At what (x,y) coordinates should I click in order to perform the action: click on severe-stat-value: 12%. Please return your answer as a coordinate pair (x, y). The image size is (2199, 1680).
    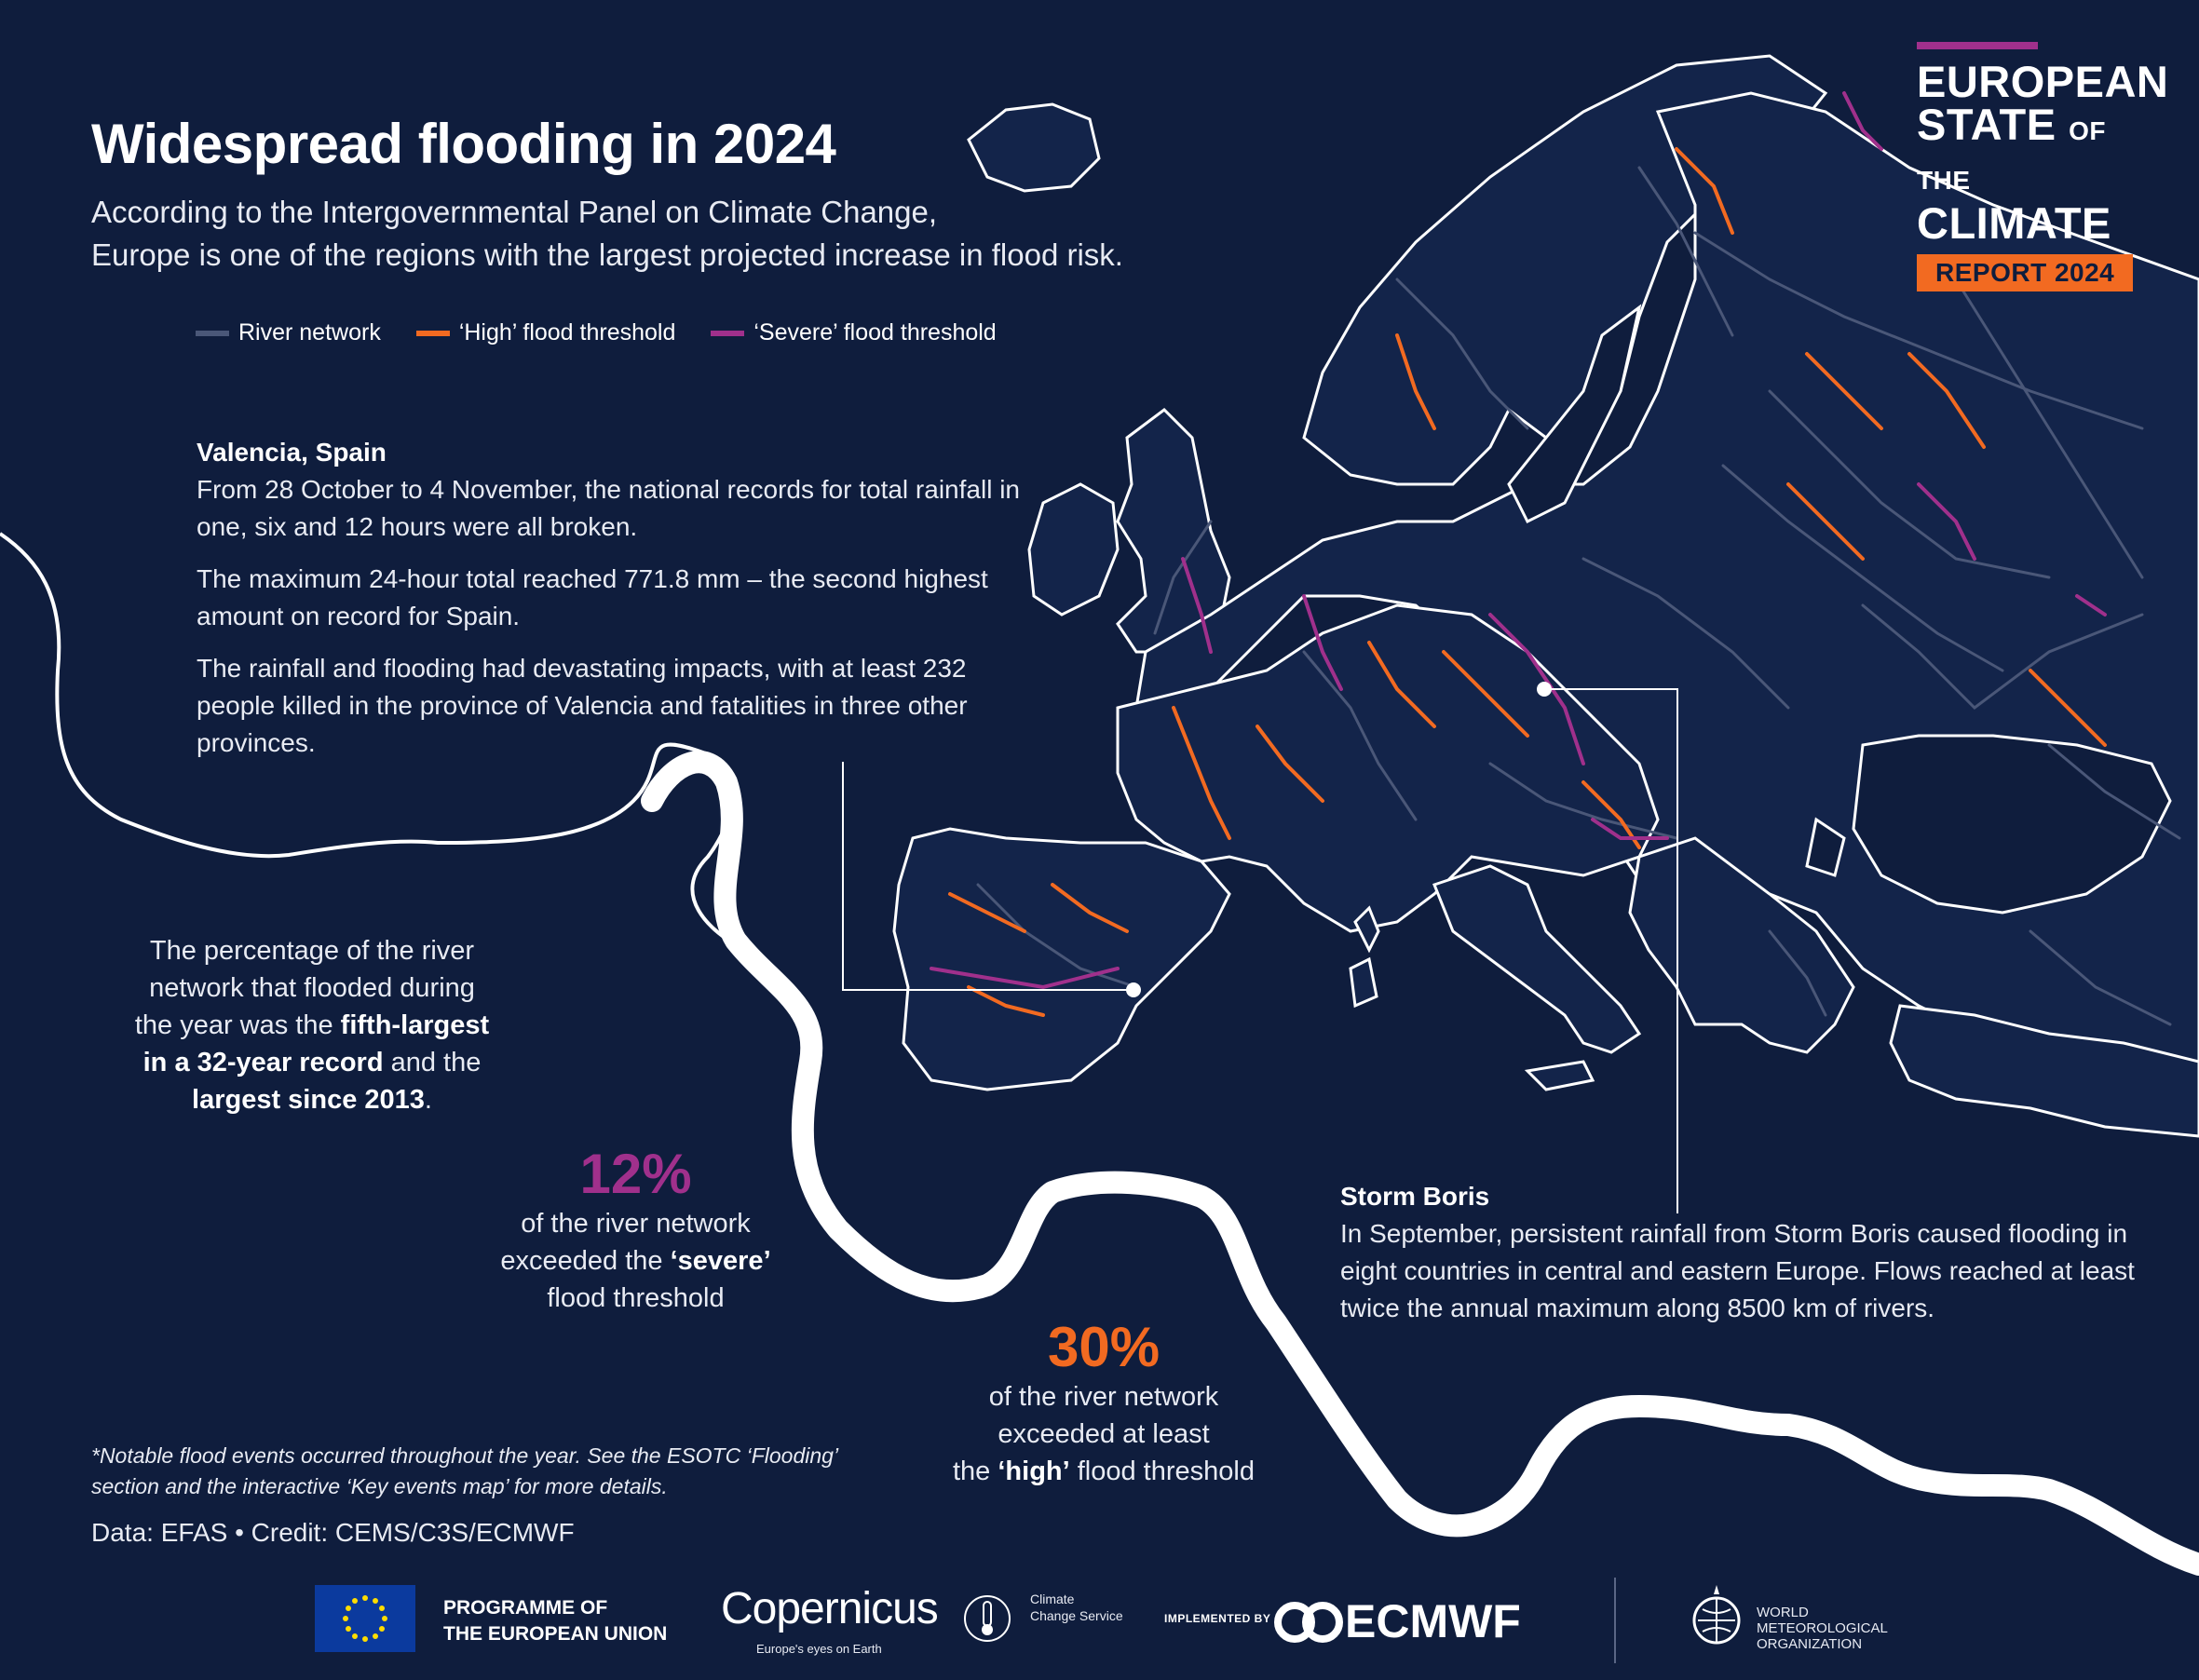
    Looking at the image, I should click on (635, 1174).